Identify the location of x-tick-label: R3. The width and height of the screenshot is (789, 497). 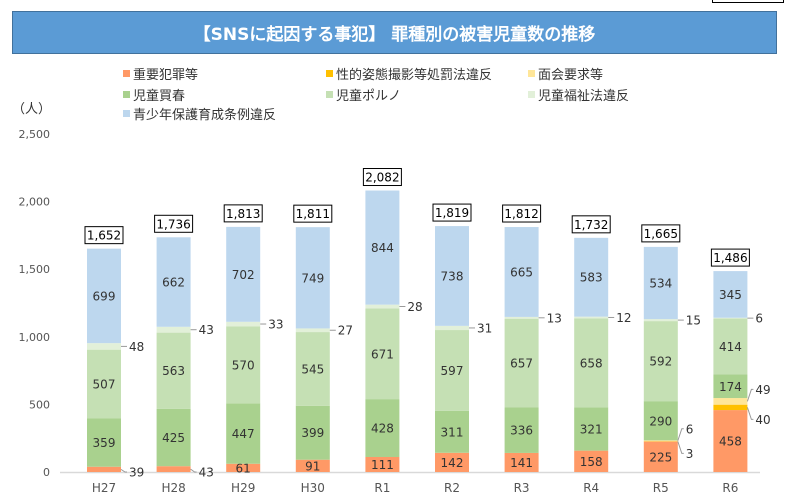
(522, 488).